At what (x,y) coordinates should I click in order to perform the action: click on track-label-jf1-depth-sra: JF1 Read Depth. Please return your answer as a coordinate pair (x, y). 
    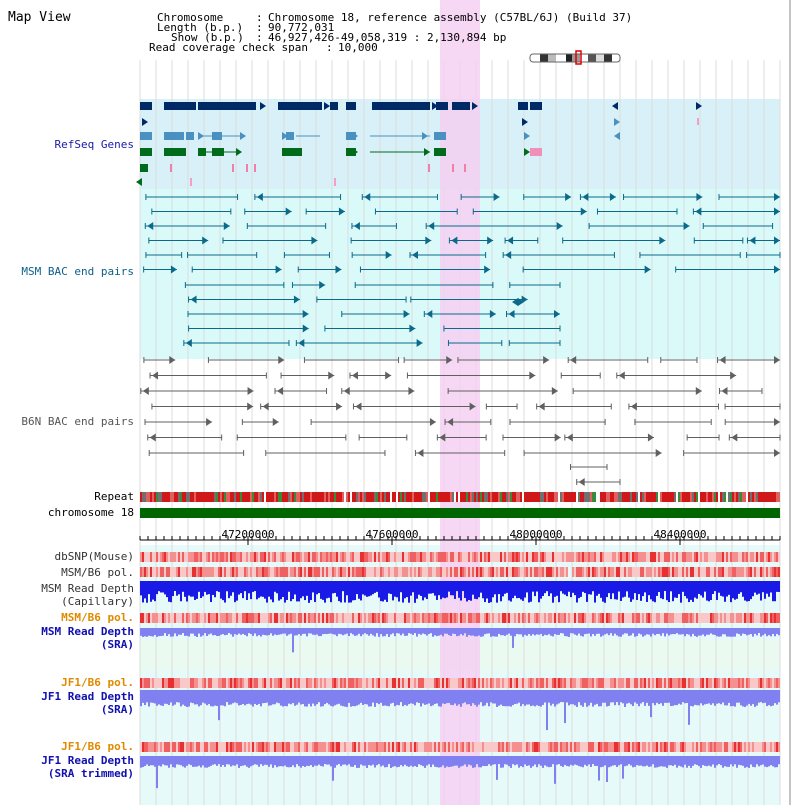
    Looking at the image, I should click on (87, 696).